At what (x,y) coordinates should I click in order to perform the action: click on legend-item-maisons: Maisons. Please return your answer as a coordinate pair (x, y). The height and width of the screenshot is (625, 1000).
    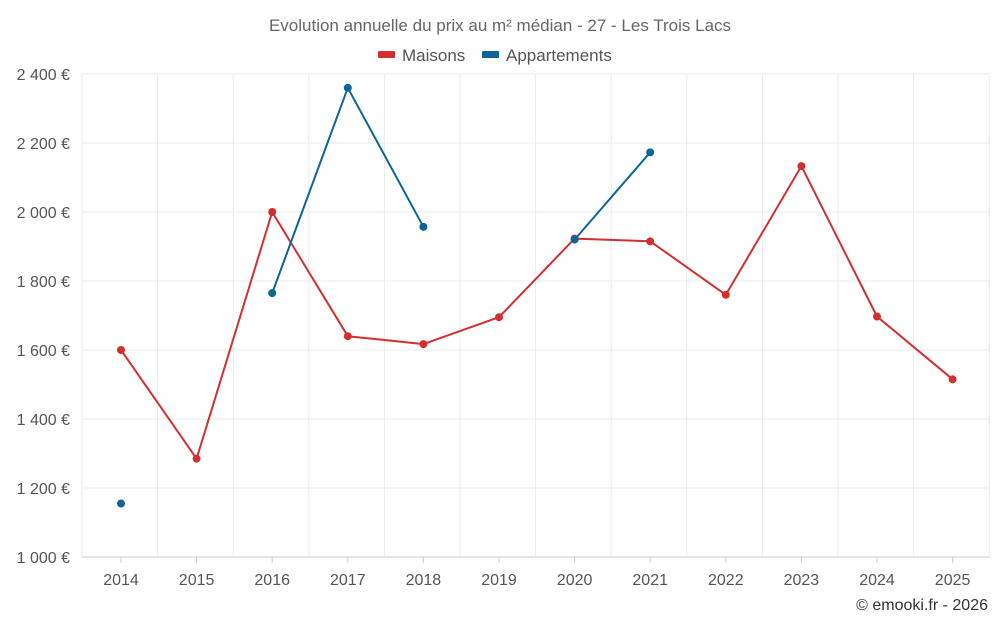
    Looking at the image, I should click on (421, 55).